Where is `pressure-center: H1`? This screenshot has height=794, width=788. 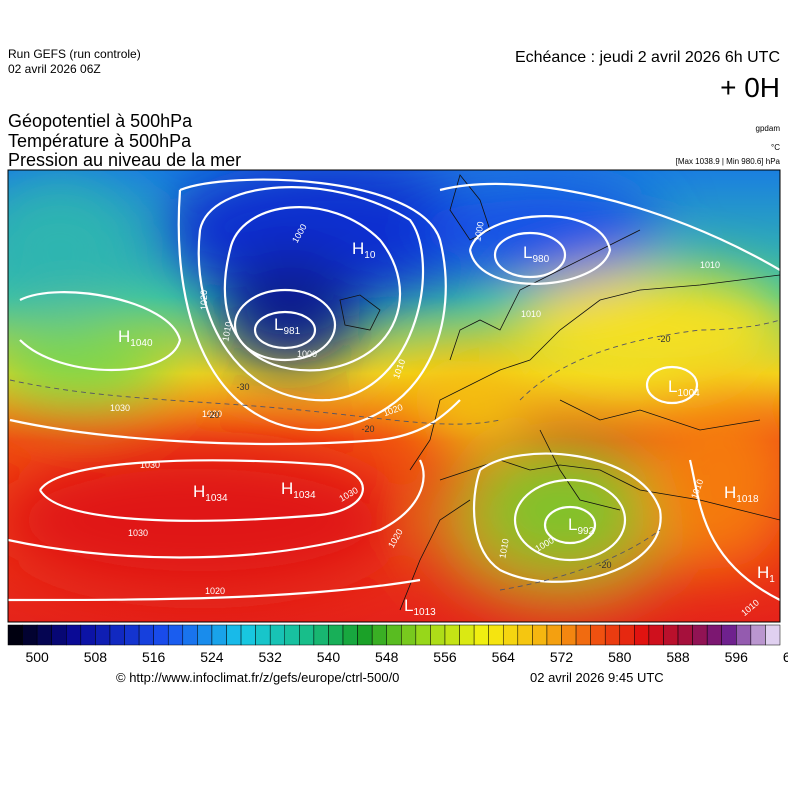
pressure-center: H1 is located at coordinates (766, 574).